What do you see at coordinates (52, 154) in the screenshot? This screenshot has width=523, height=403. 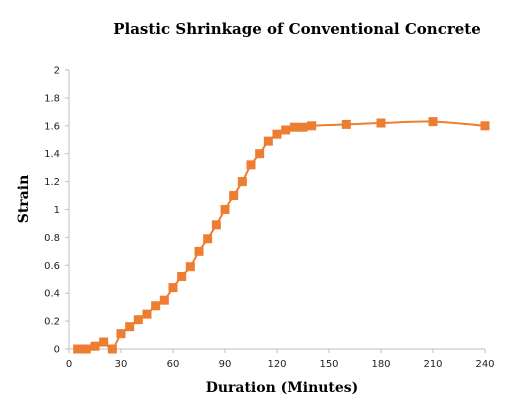 I see `y-tick-label: 1.4` at bounding box center [52, 154].